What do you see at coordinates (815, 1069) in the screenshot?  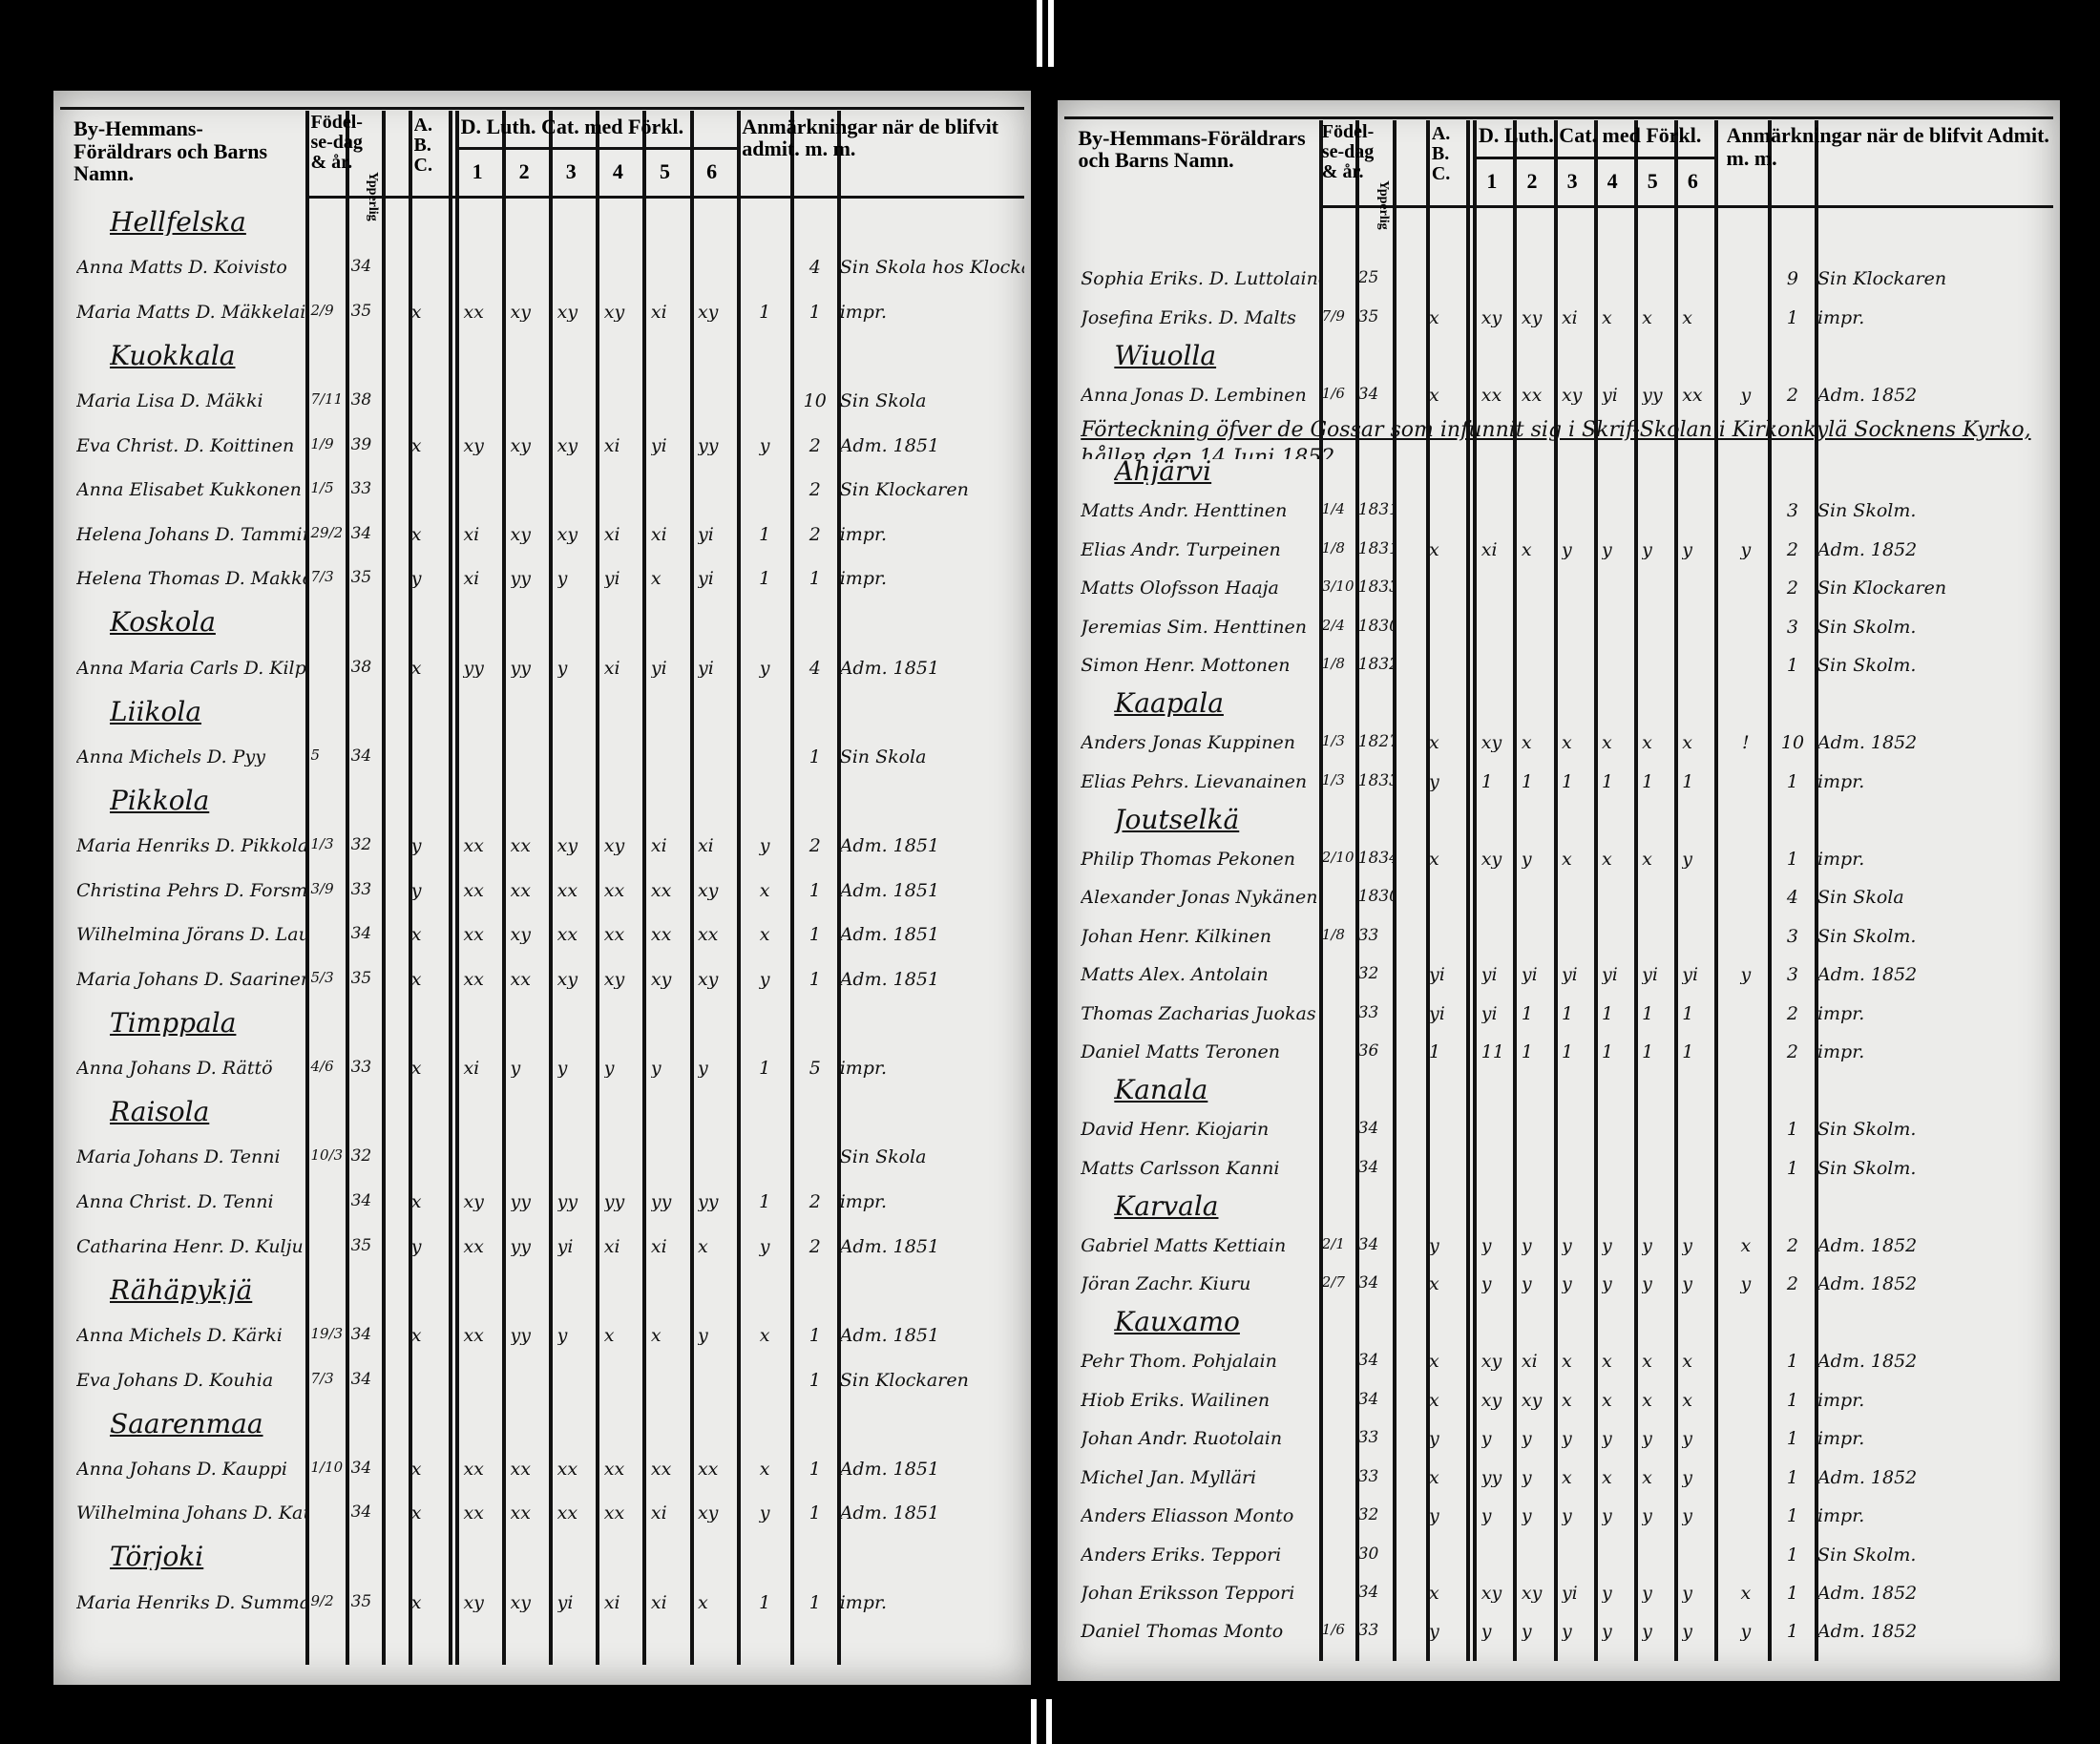 I see `count-mark: 5` at bounding box center [815, 1069].